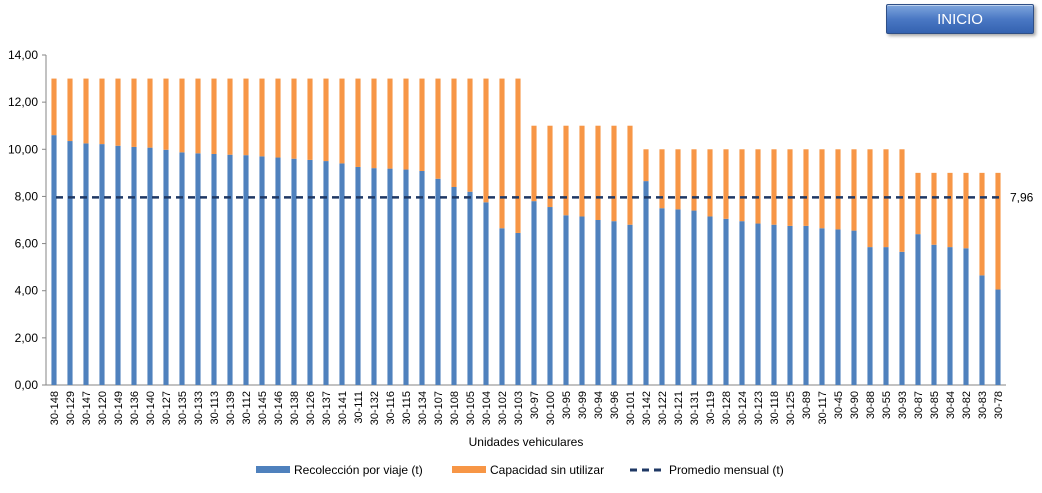 Image resolution: width=1042 pixels, height=493 pixels. What do you see at coordinates (545, 197) in the screenshot?
I see `average-line-group: 7,96` at bounding box center [545, 197].